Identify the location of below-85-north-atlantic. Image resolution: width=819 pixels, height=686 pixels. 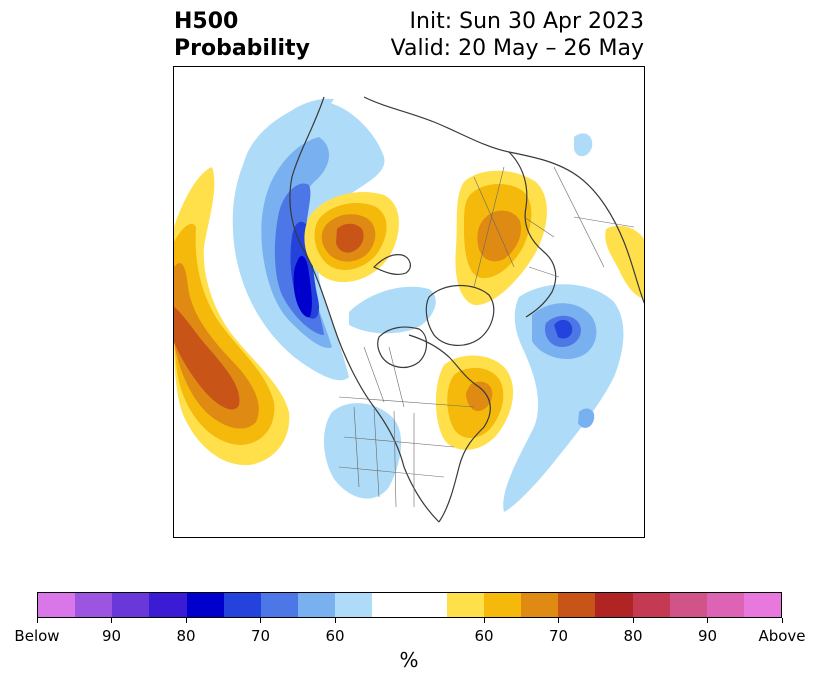
(563, 329).